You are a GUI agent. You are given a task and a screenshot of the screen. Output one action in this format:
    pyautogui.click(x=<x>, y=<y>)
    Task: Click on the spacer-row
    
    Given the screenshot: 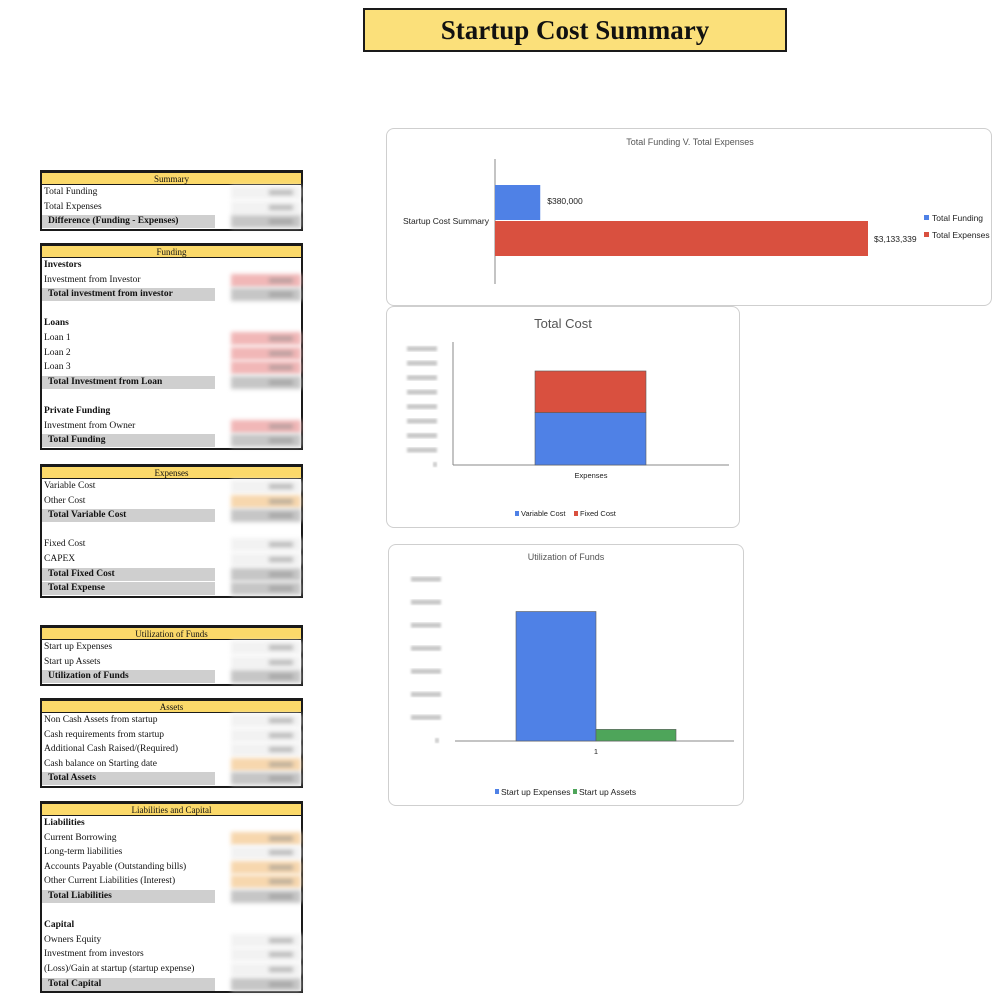 What is the action you would take?
    pyautogui.click(x=171, y=309)
    